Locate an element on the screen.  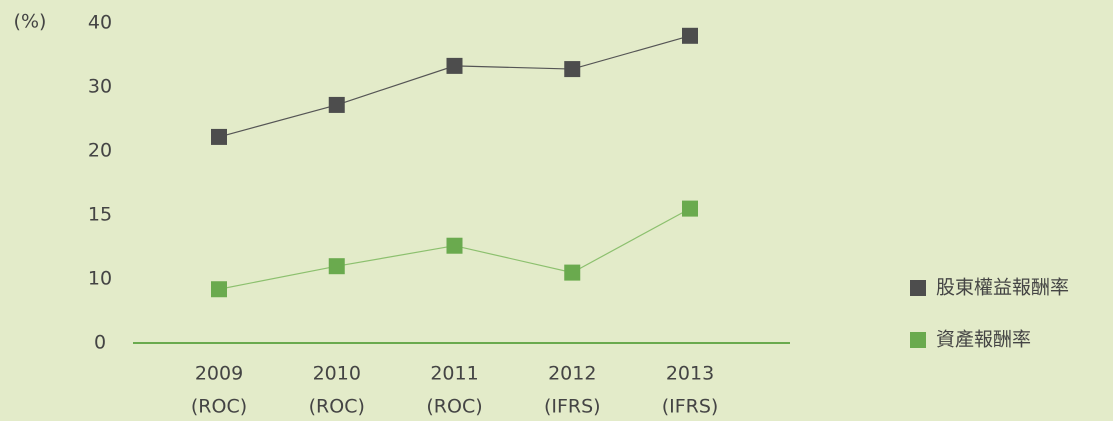
y-axis-label: (%) is located at coordinates (30, 22).